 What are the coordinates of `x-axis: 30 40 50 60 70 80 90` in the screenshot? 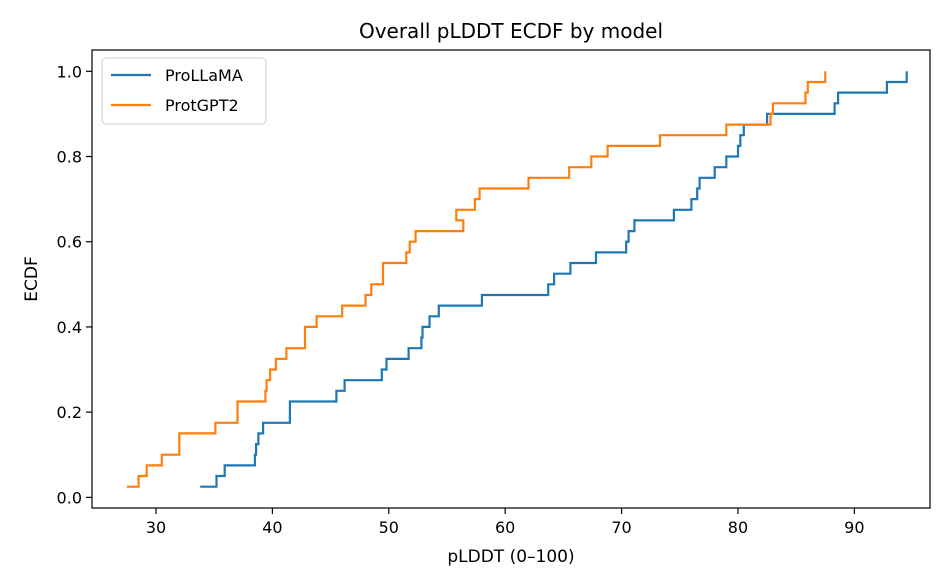 It's located at (505, 522).